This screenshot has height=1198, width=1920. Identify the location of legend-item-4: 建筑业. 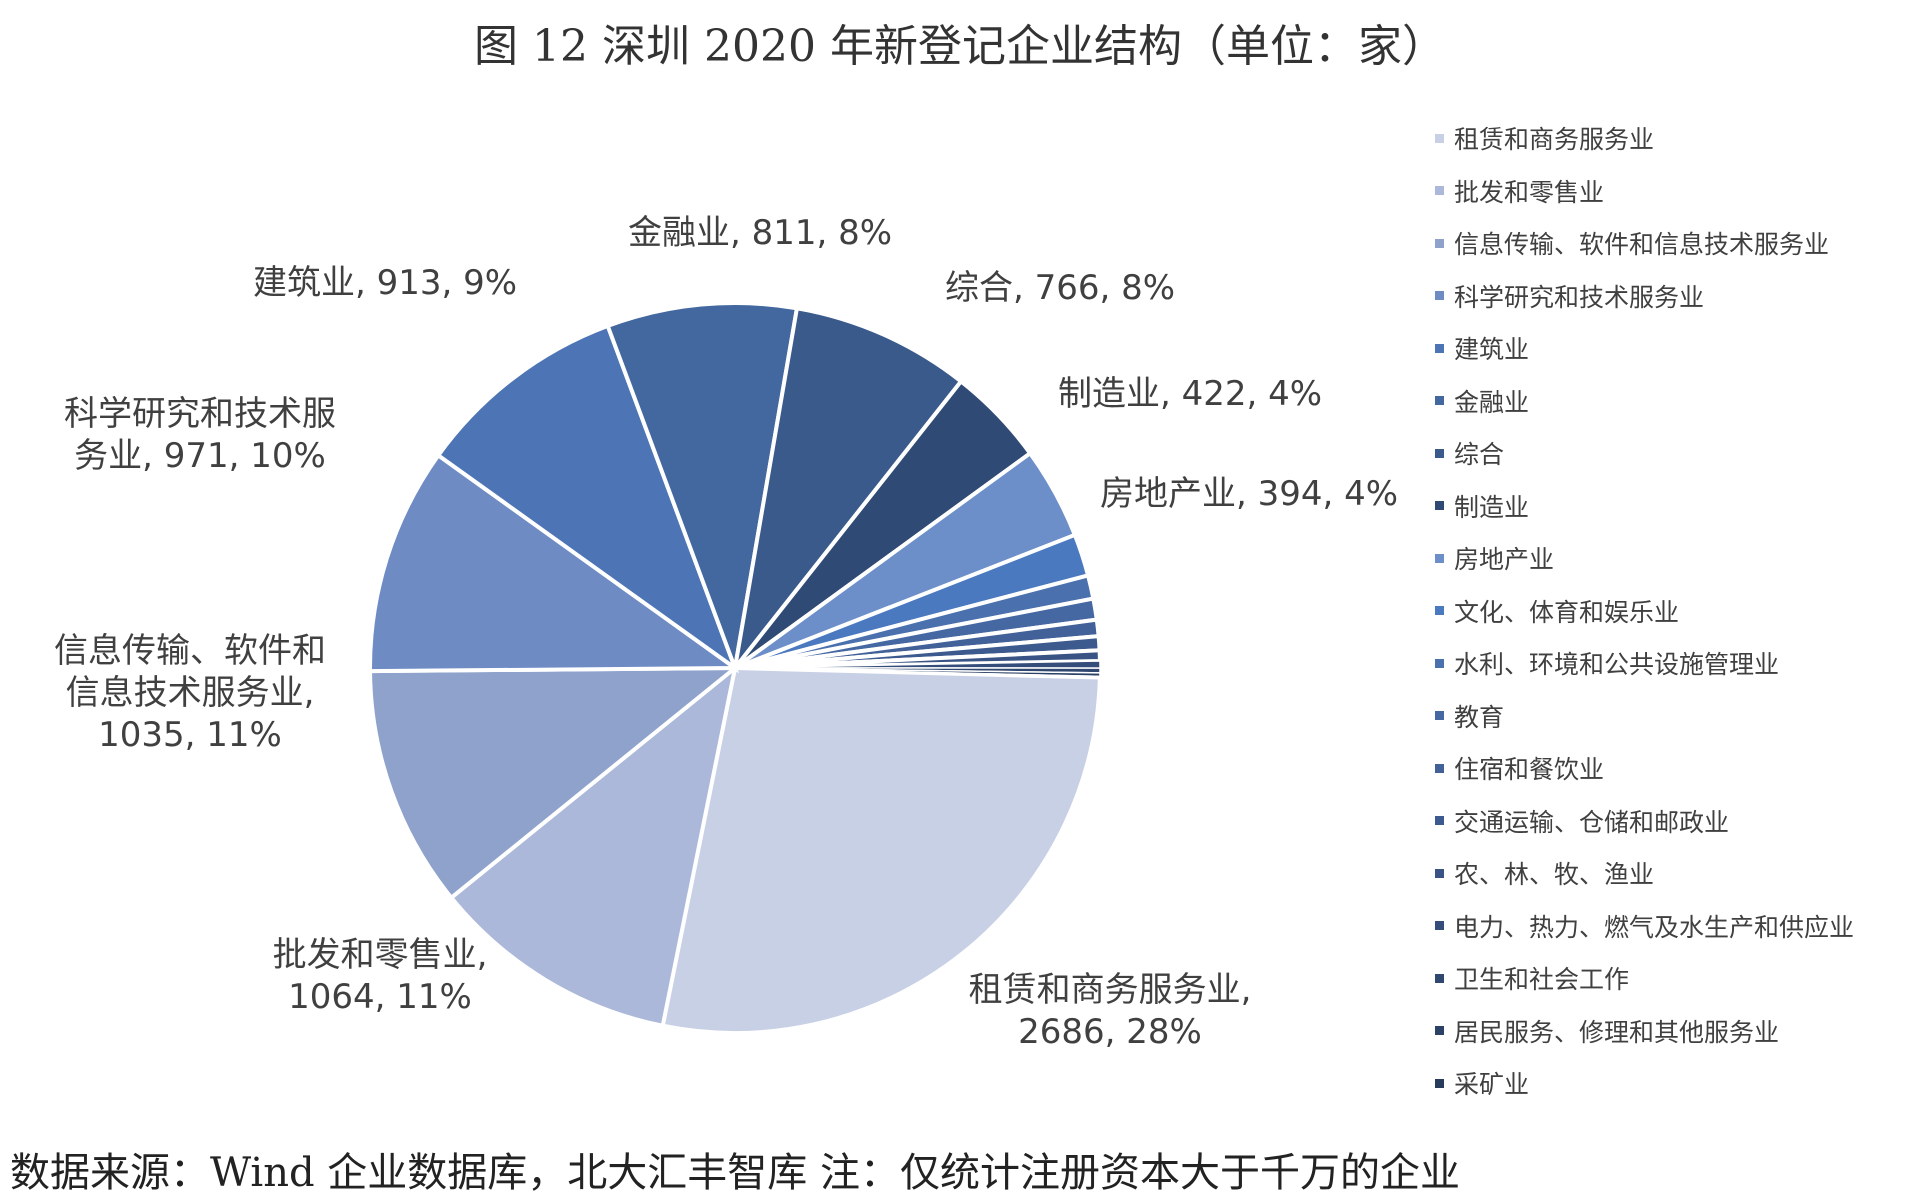
(1675, 348).